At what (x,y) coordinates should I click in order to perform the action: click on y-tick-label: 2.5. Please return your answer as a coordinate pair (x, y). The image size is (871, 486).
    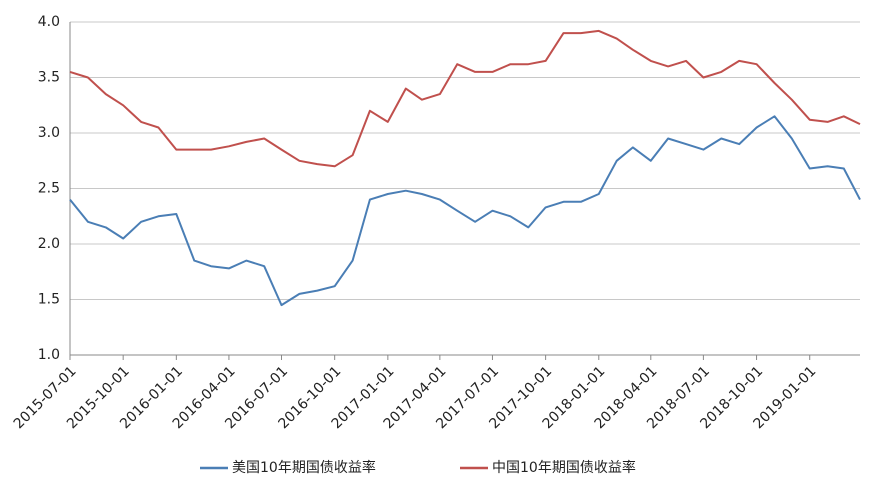
    Looking at the image, I should click on (49, 189).